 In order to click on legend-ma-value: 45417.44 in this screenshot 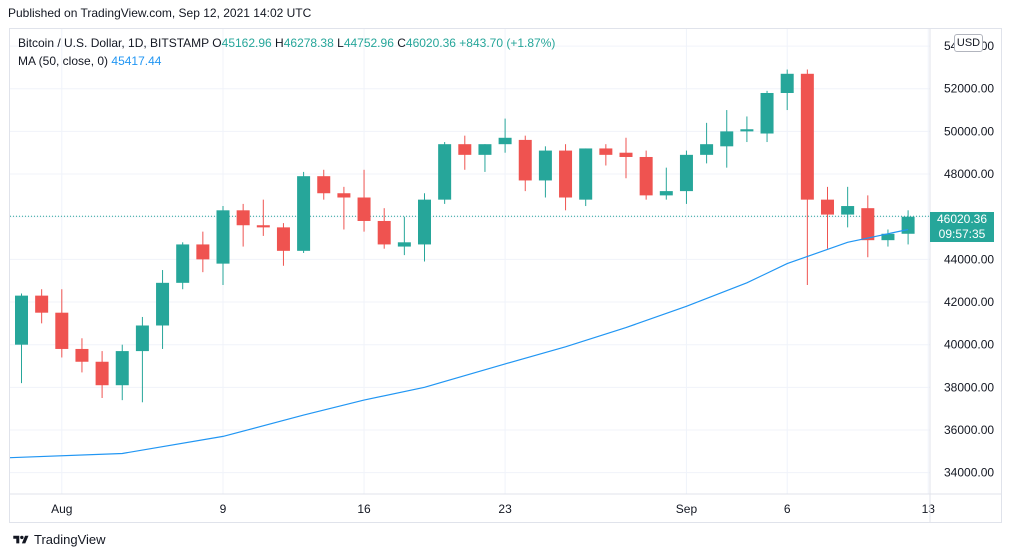, I will do `click(136, 61)`.